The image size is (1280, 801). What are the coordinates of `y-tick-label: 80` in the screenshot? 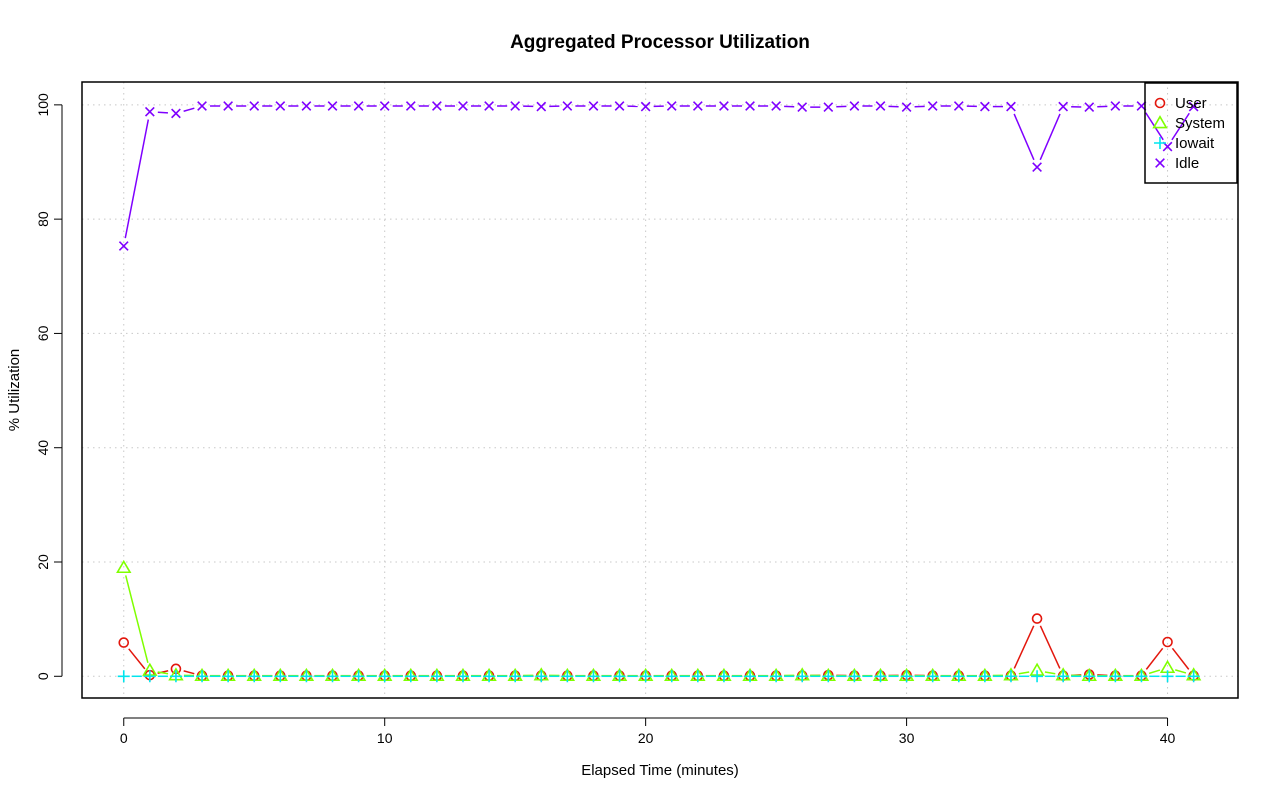 It's located at (43, 219).